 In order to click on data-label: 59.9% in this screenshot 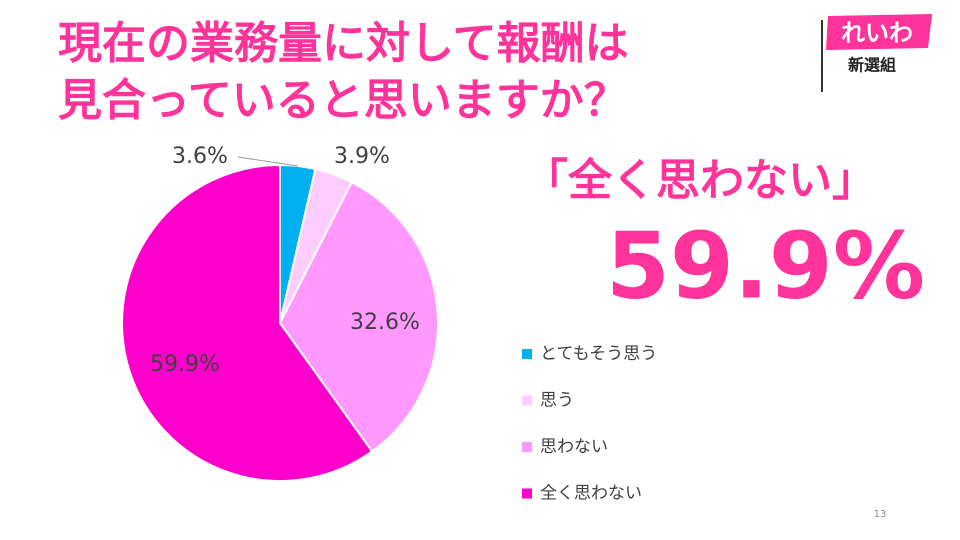, I will do `click(185, 364)`.